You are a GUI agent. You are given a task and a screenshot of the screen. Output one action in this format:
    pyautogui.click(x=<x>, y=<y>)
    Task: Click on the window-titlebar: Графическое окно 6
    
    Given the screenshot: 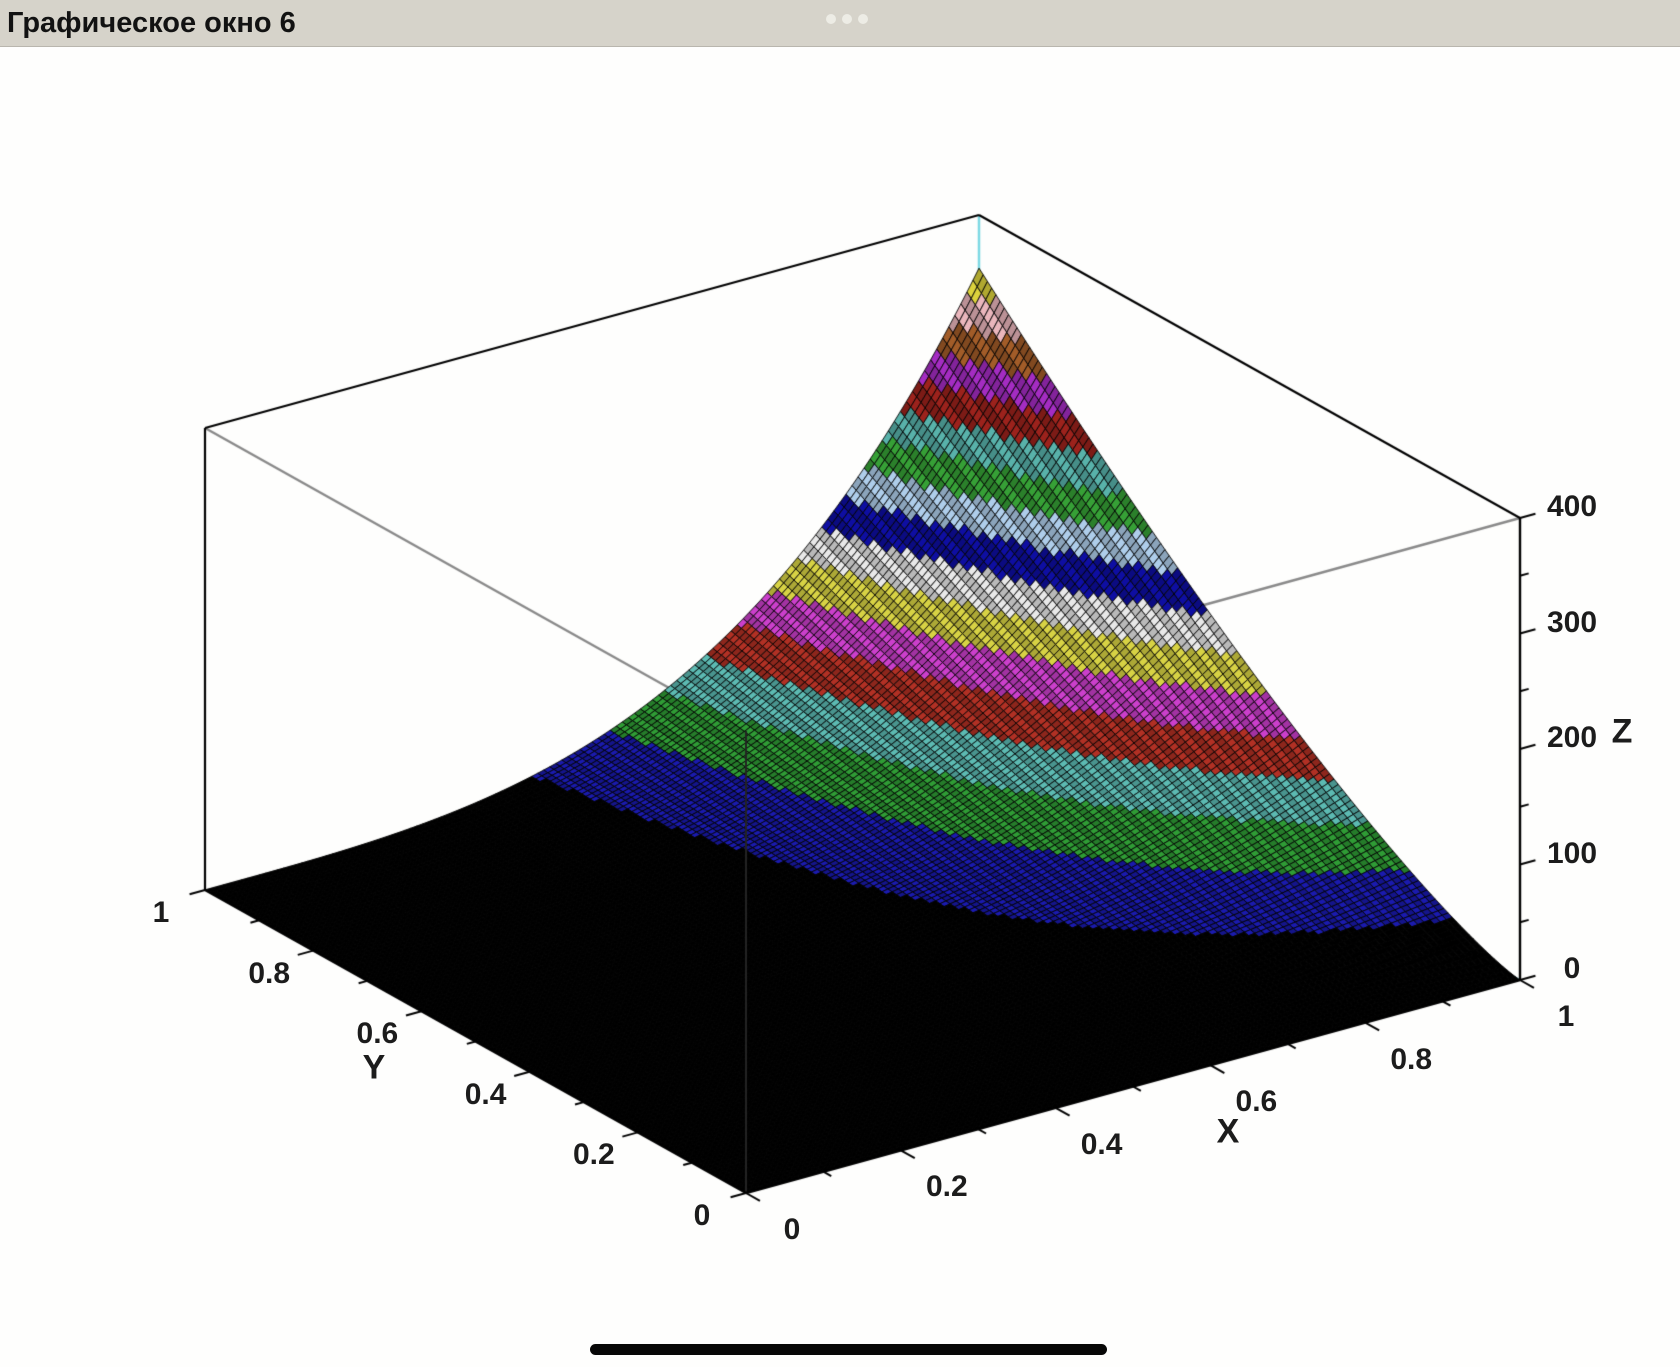 What is the action you would take?
    pyautogui.click(x=840, y=23)
    